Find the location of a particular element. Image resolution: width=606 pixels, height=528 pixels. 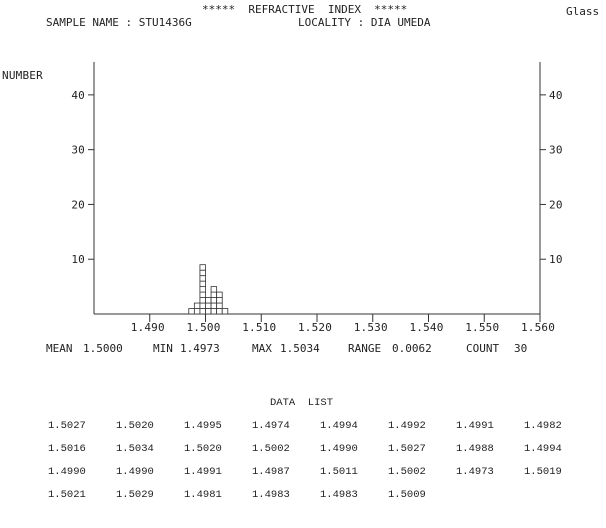

data-list-cell: 1.4974 is located at coordinates (271, 426).